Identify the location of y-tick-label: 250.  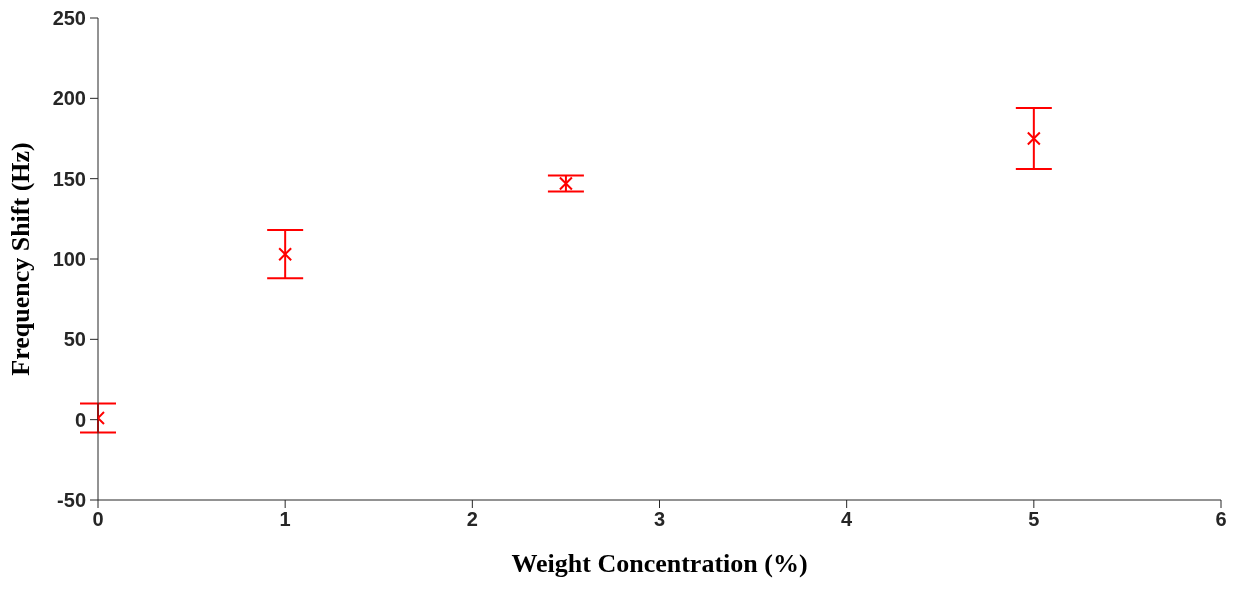
(69, 18).